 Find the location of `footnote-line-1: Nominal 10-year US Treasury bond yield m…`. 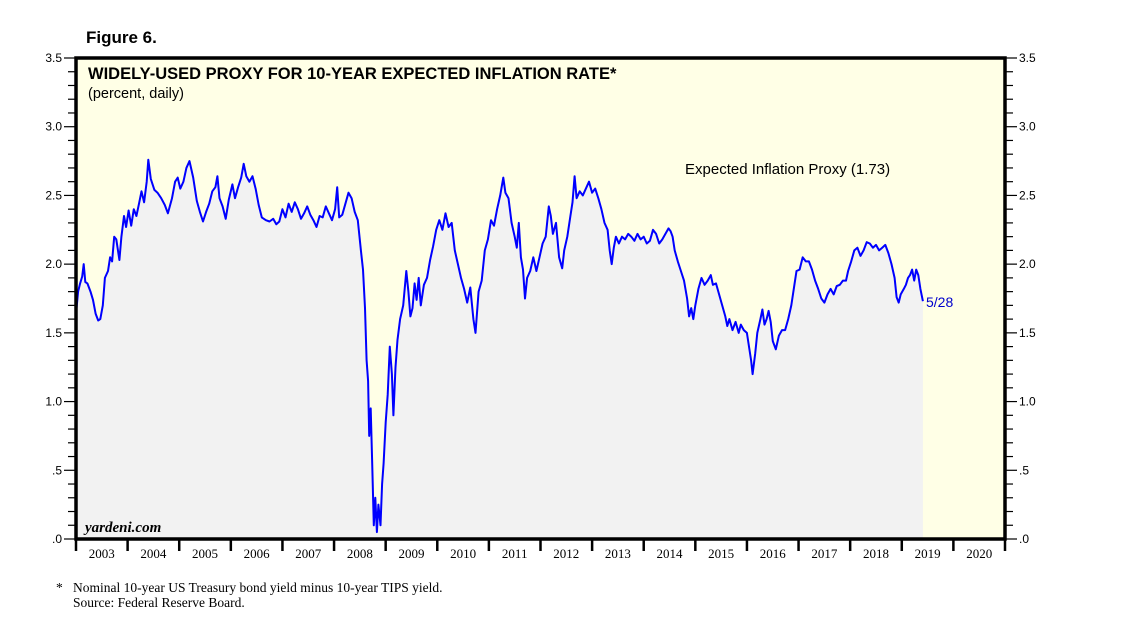

footnote-line-1: Nominal 10-year US Treasury bond yield m… is located at coordinates (258, 587).